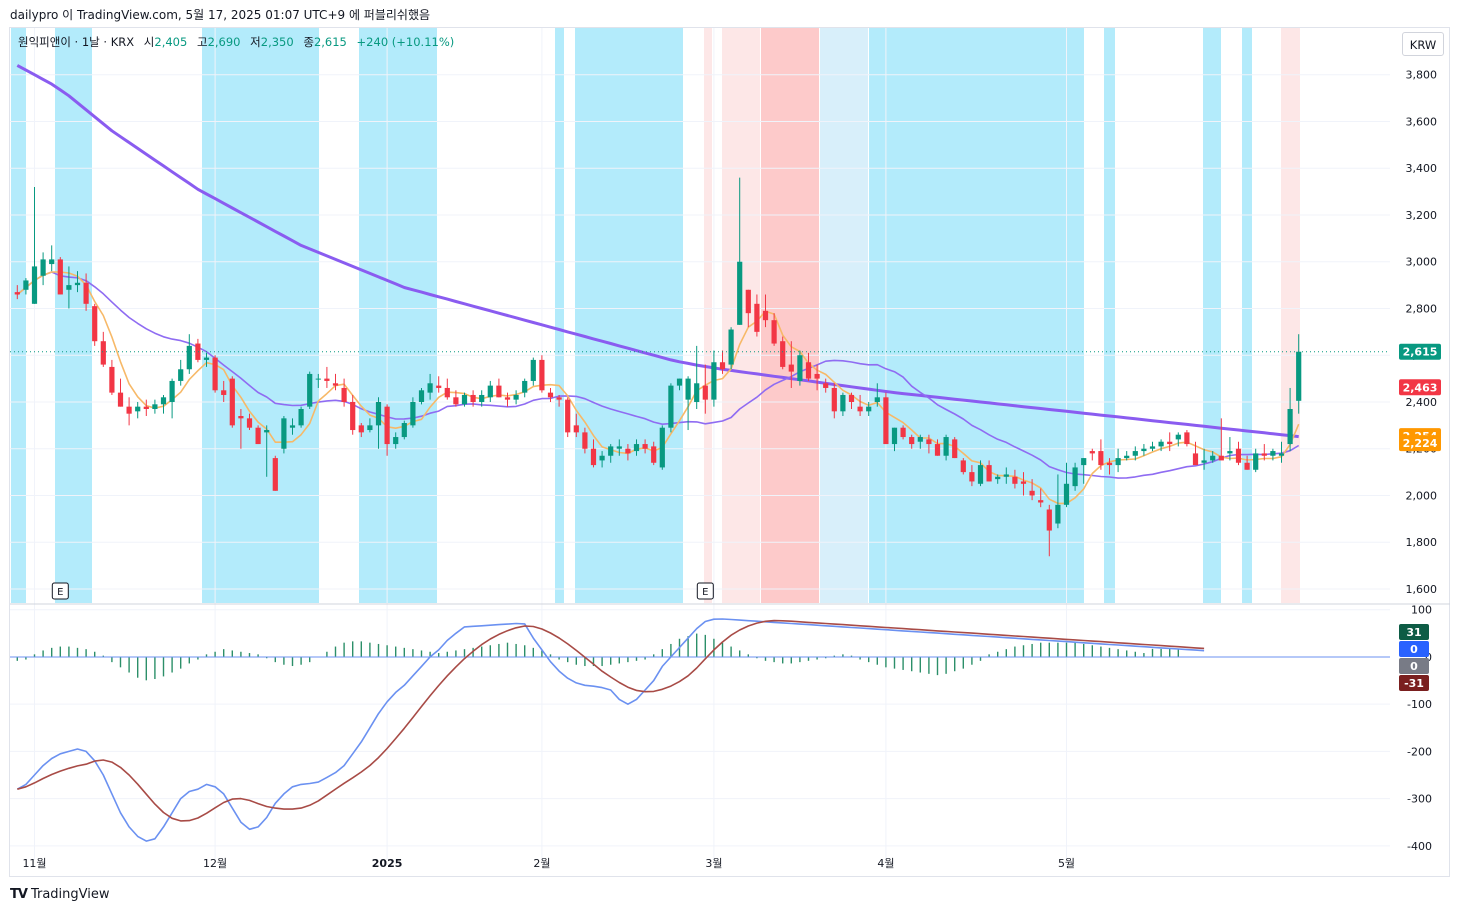 The height and width of the screenshot is (913, 1460). Describe the element at coordinates (1423, 44) in the screenshot. I see `currency-button: KRW` at that location.